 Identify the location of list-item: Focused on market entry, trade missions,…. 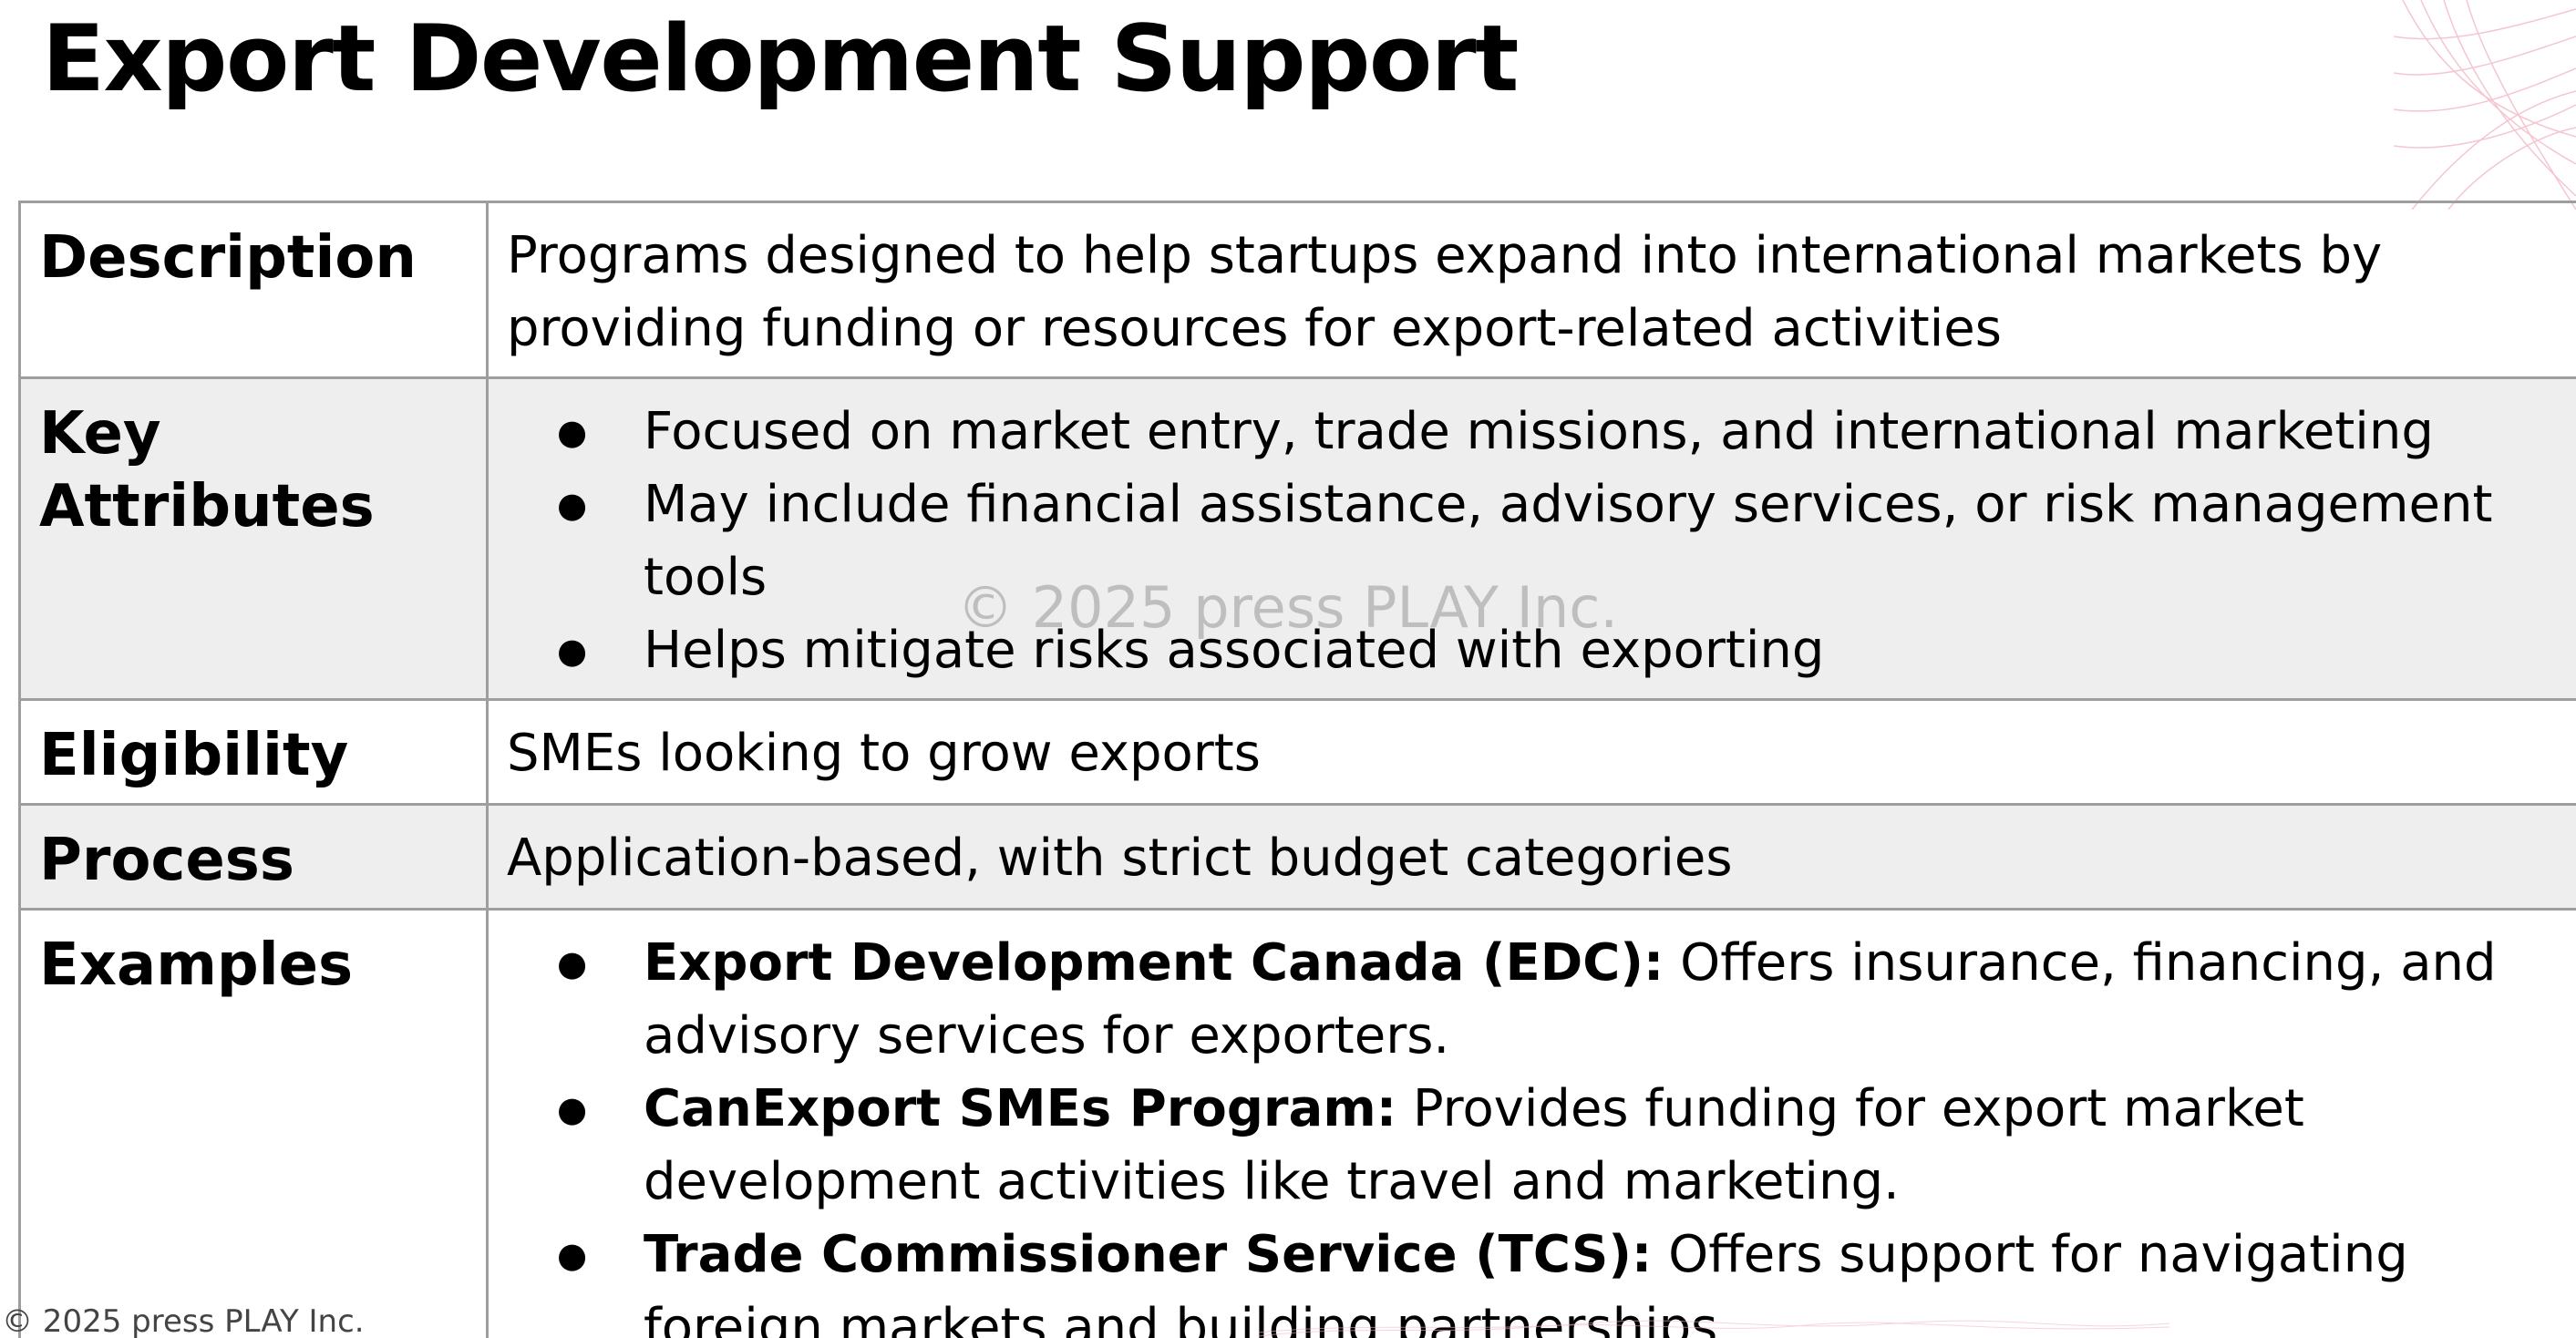
(1532, 432).